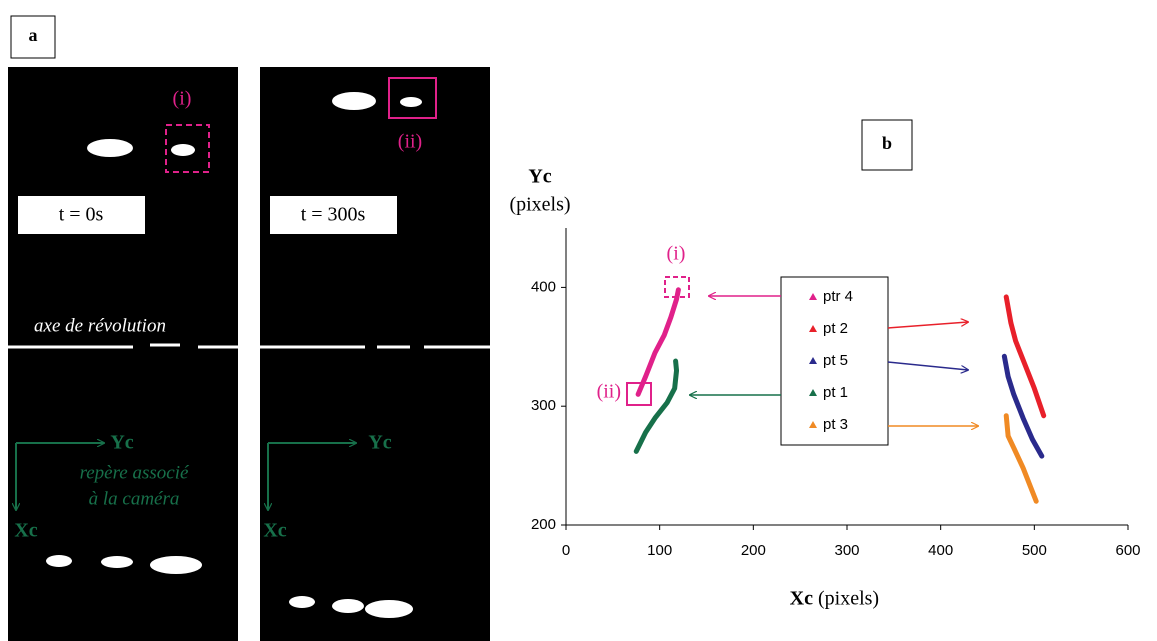 This screenshot has height=641, width=1157. Describe the element at coordinates (249, 346) in the screenshot. I see `revolution-axis` at that location.